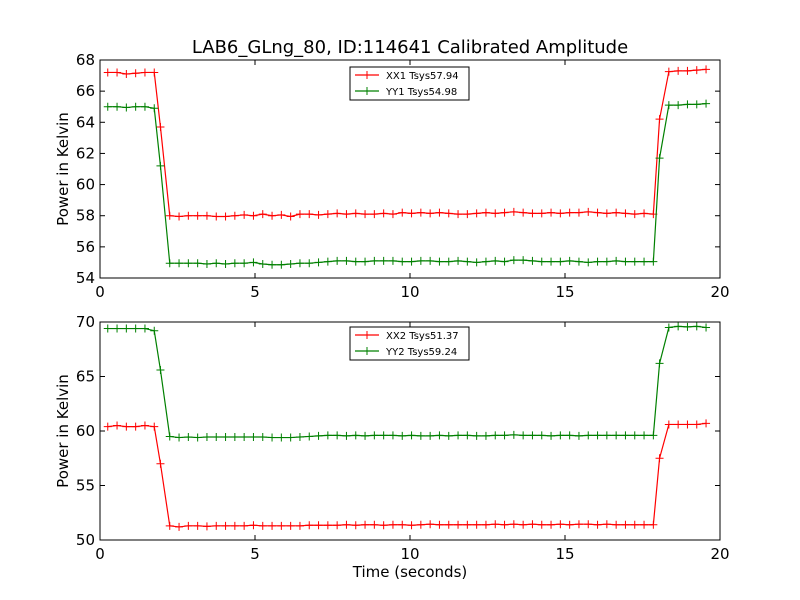 This screenshot has height=600, width=800. What do you see at coordinates (85, 486) in the screenshot?
I see `plot1-ytick-label: 55` at bounding box center [85, 486].